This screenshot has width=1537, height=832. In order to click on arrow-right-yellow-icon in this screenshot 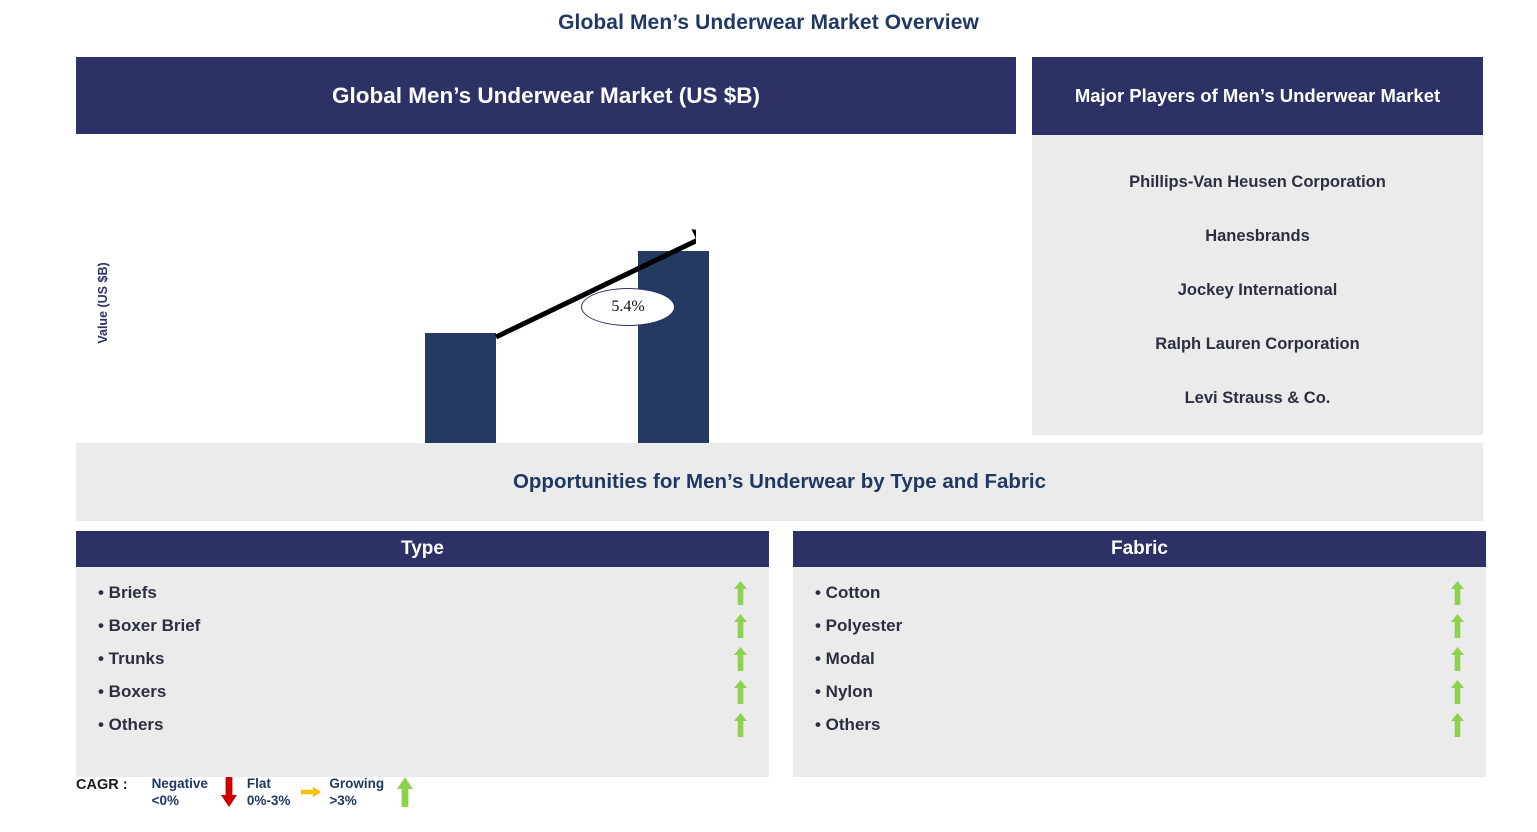, I will do `click(311, 792)`.